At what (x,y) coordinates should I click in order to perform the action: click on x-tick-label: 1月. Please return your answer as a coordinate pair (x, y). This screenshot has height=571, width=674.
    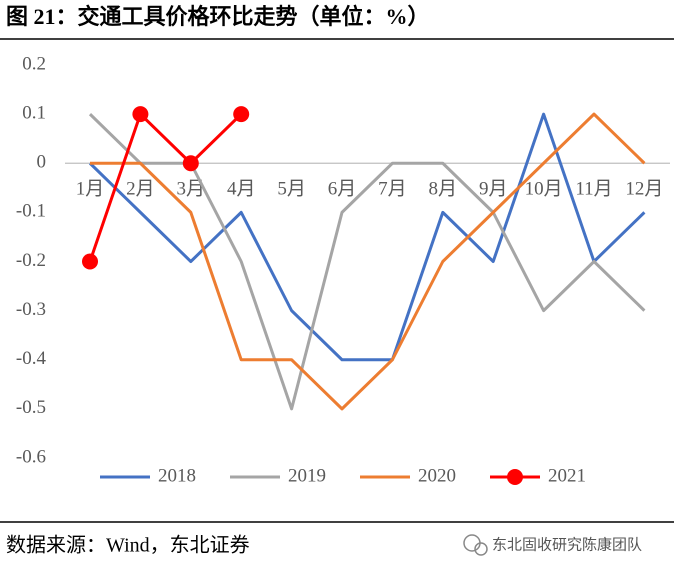
    Looking at the image, I should click on (90, 189).